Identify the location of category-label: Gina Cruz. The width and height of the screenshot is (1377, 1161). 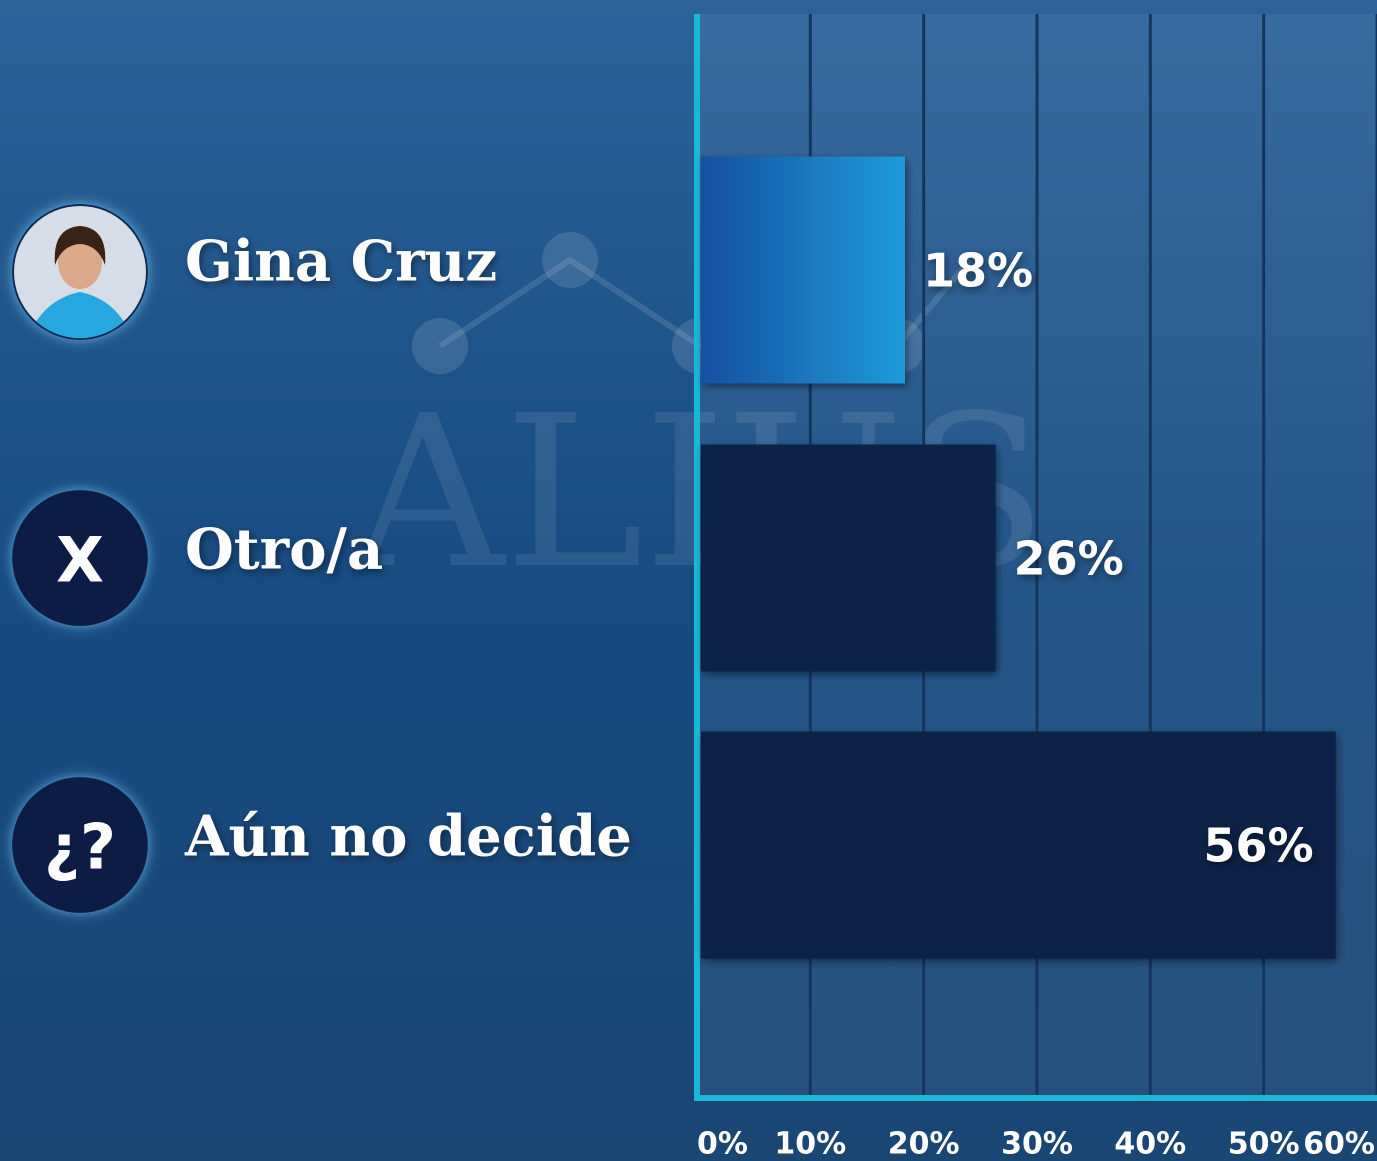
(341, 262).